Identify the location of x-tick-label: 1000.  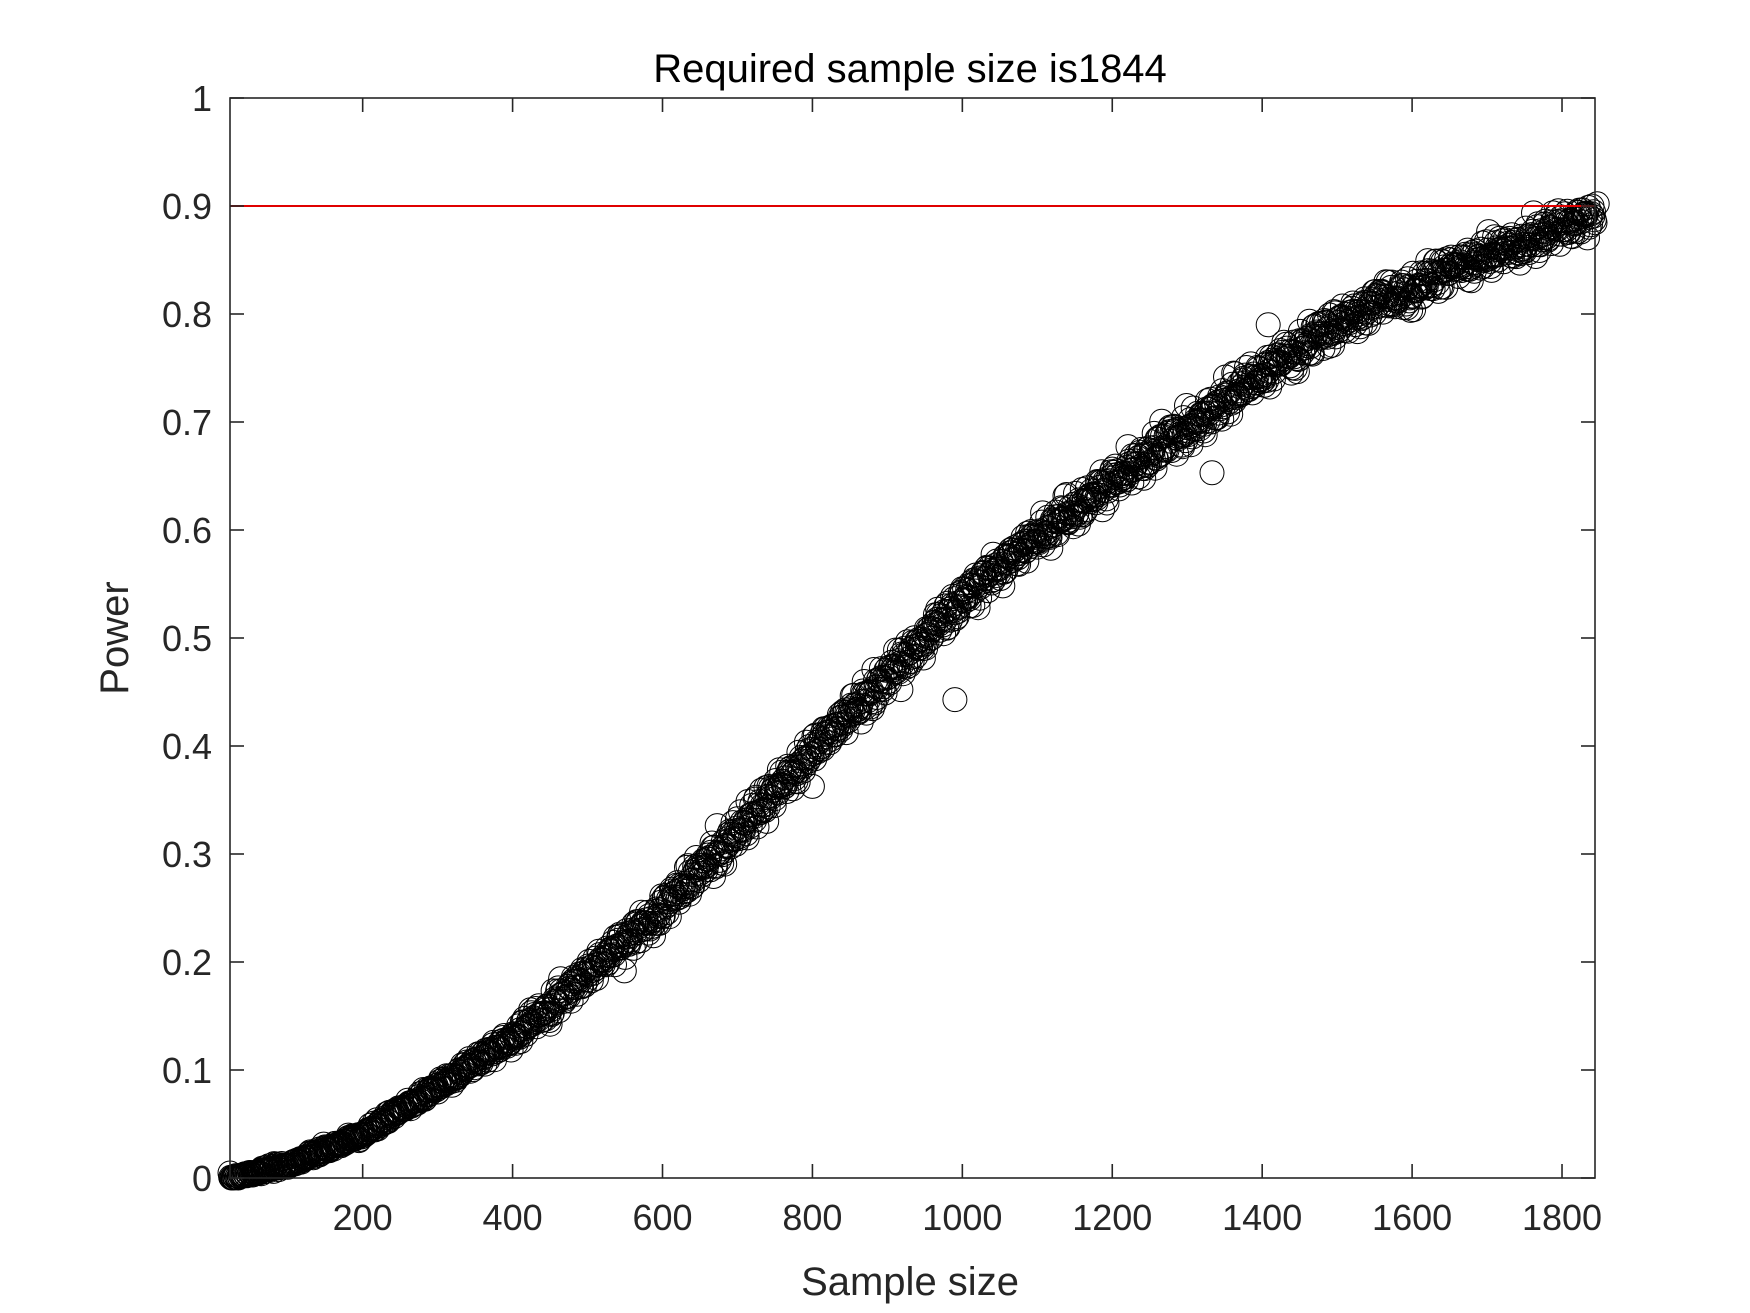
(962, 1217).